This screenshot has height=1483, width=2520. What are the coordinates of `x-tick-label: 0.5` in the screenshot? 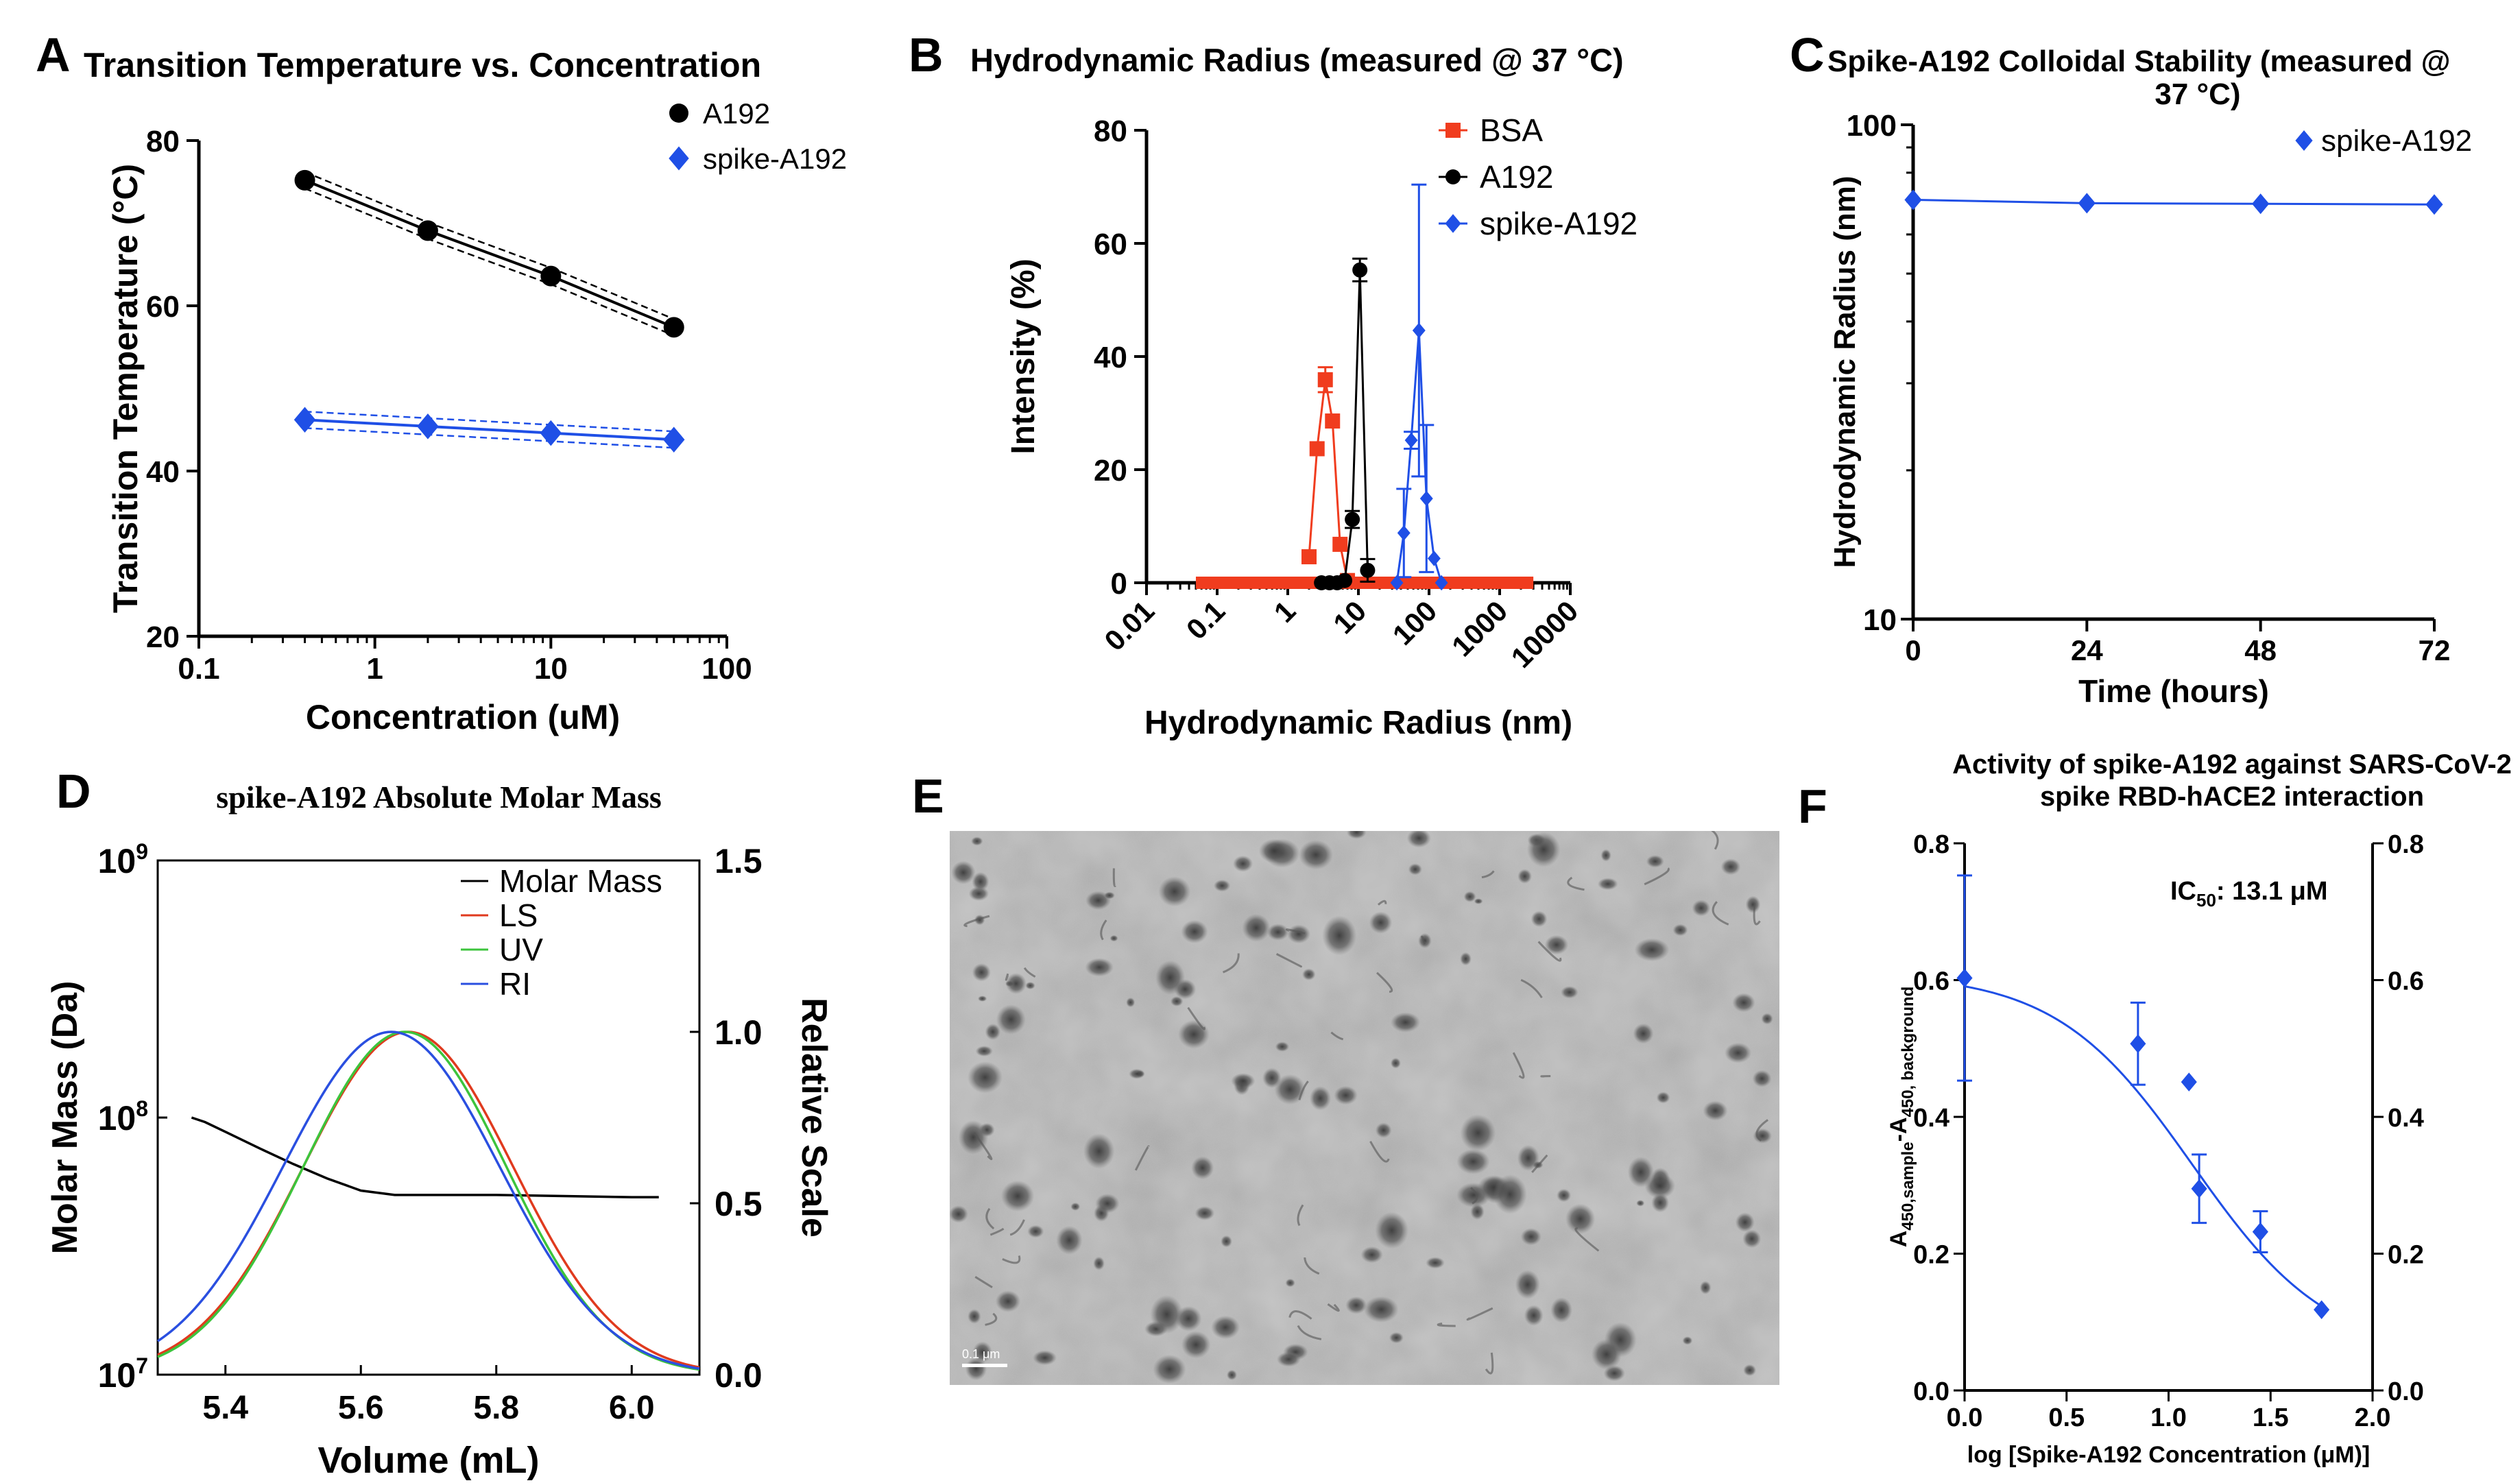 It's located at (2066, 1418).